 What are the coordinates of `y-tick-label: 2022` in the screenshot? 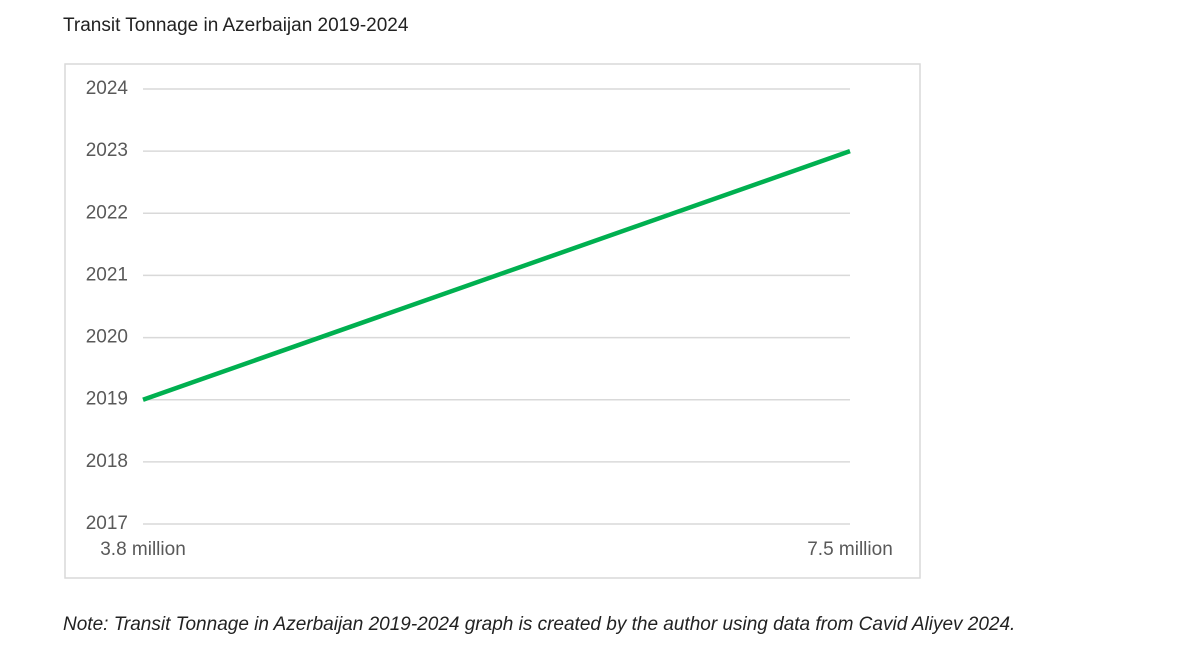 It's located at (107, 212).